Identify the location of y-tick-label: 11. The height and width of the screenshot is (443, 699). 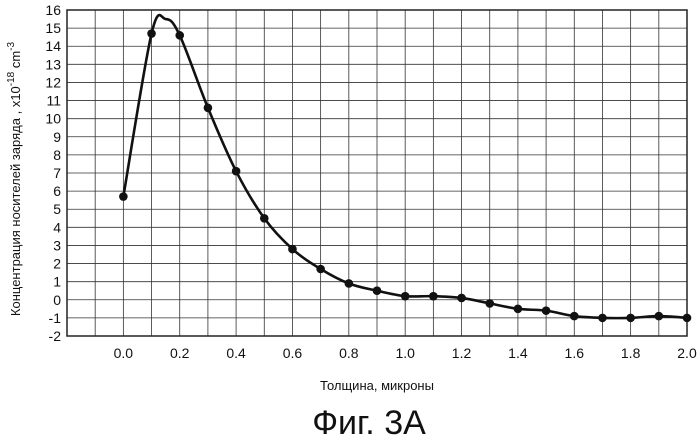
(53, 101).